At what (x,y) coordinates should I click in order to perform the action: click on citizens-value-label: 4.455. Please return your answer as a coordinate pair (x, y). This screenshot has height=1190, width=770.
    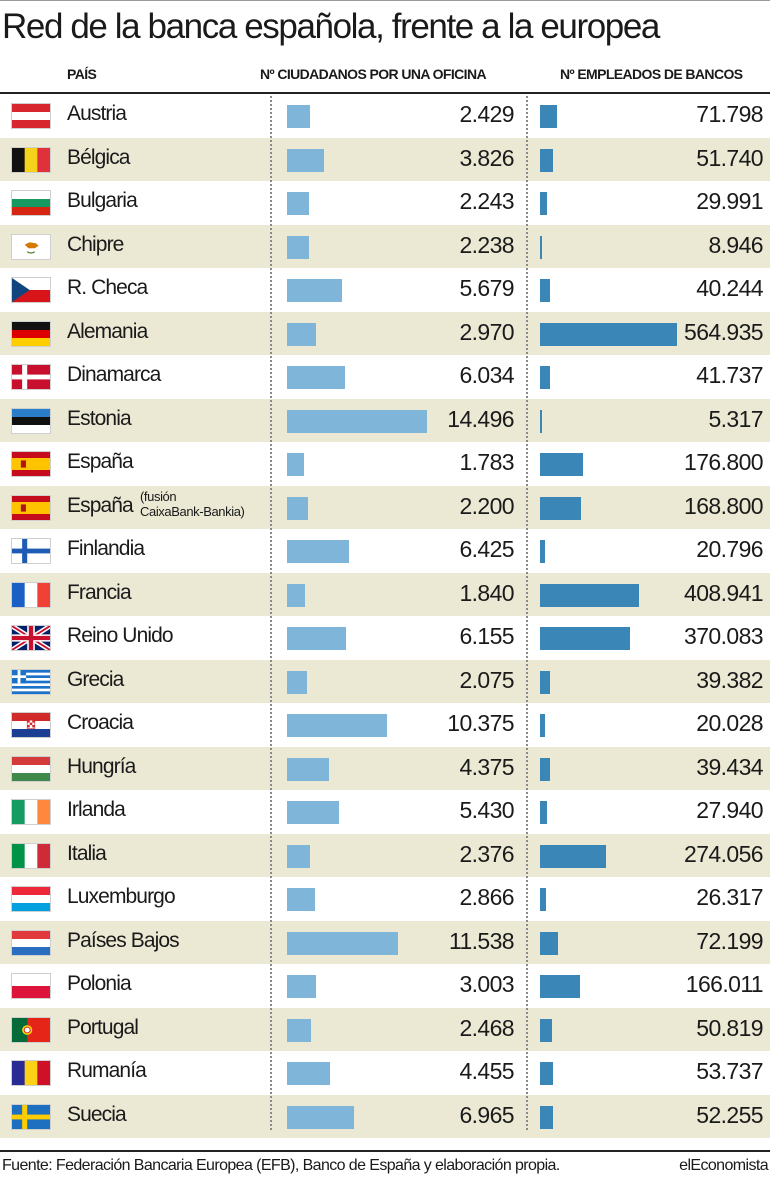
    Looking at the image, I should click on (486, 1071).